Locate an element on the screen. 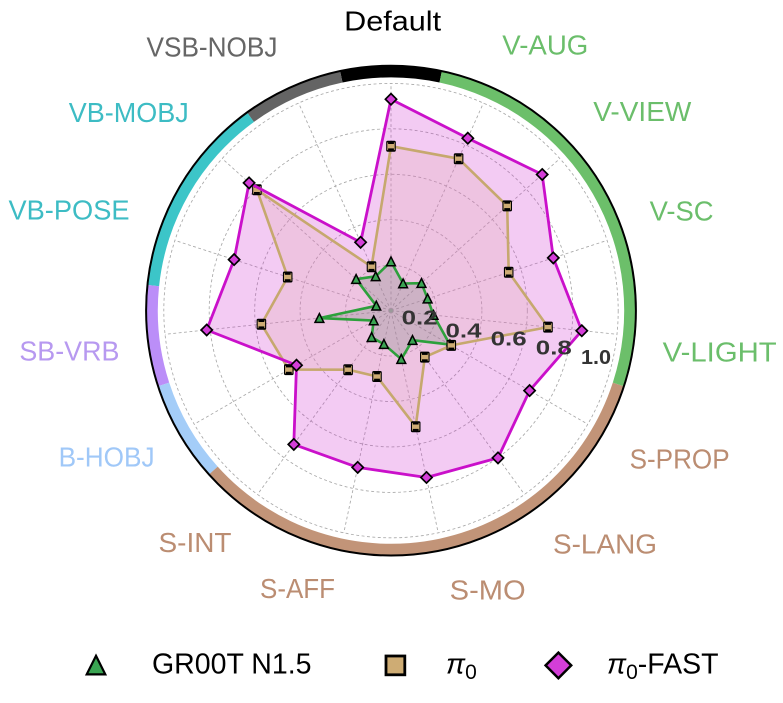 Image resolution: width=783 pixels, height=703 pixels. svg-text: VSB-NOBJ is located at coordinates (212, 47).